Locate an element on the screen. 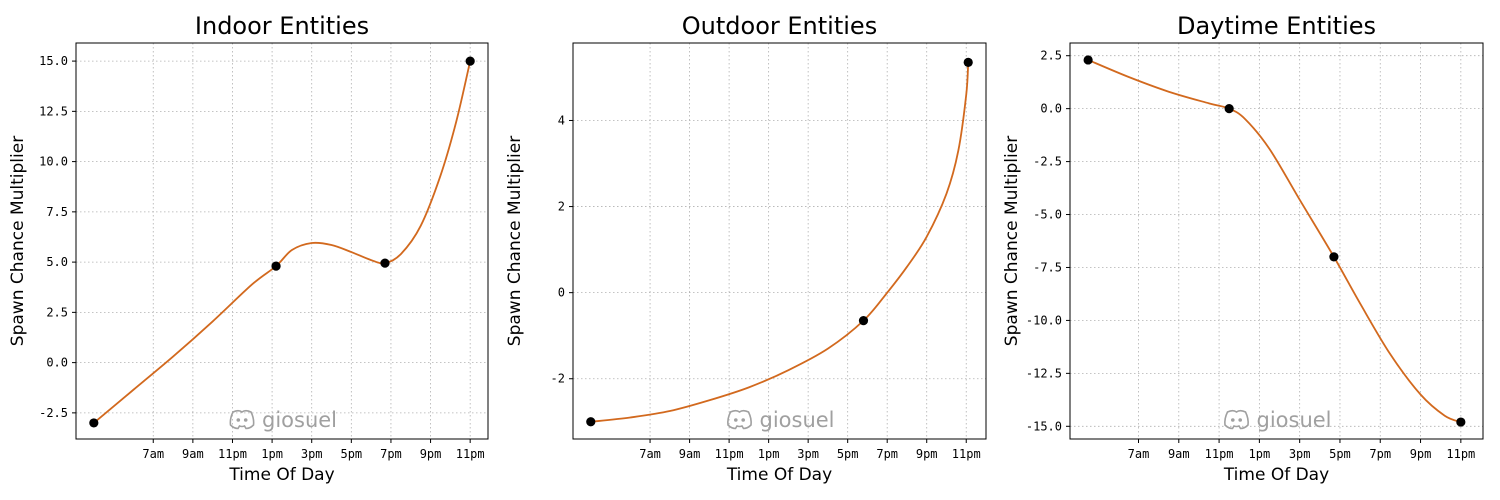 The width and height of the screenshot is (1500, 500). y-tick-label: 5.0 is located at coordinates (57, 262).